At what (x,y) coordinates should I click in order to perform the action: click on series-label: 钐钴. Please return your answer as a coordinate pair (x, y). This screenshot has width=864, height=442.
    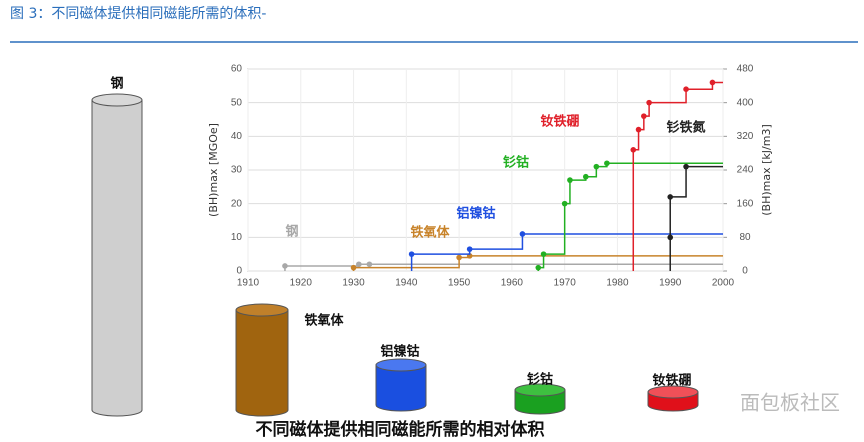
    Looking at the image, I should click on (516, 163).